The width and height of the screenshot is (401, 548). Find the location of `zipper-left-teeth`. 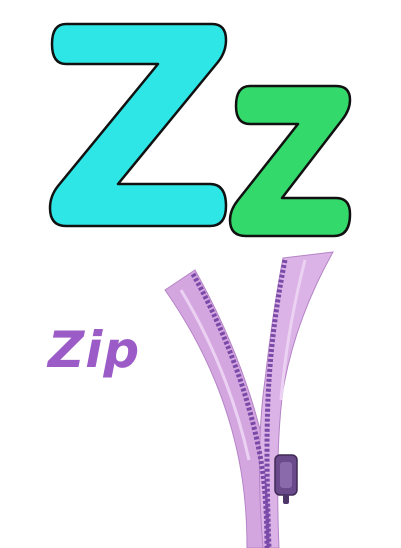

zipper-left-teeth is located at coordinates (230, 410).